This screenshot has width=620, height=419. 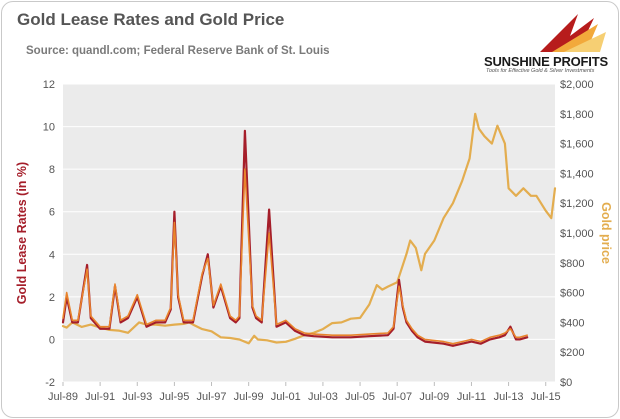 I want to click on y2-tick-label: $1,000, so click(x=577, y=234).